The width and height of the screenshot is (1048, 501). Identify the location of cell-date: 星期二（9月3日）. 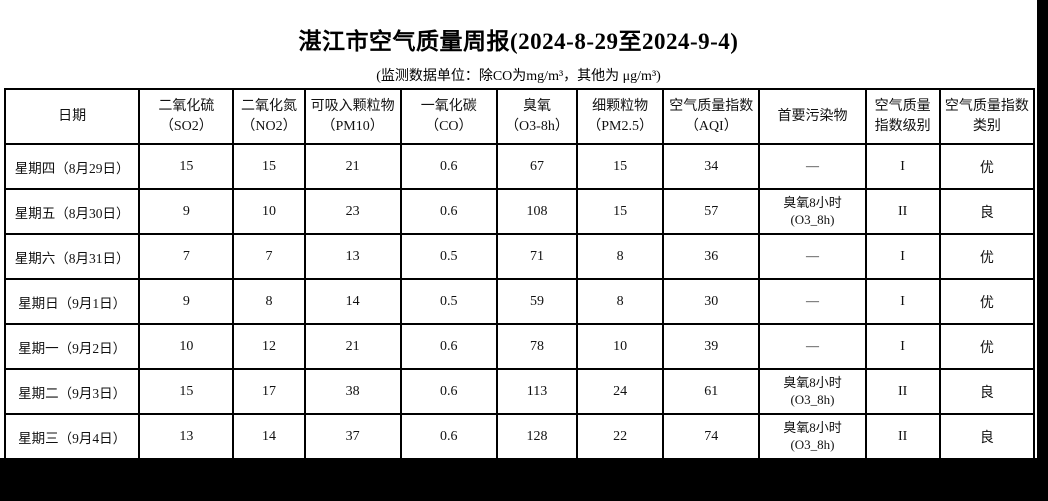
(72, 391).